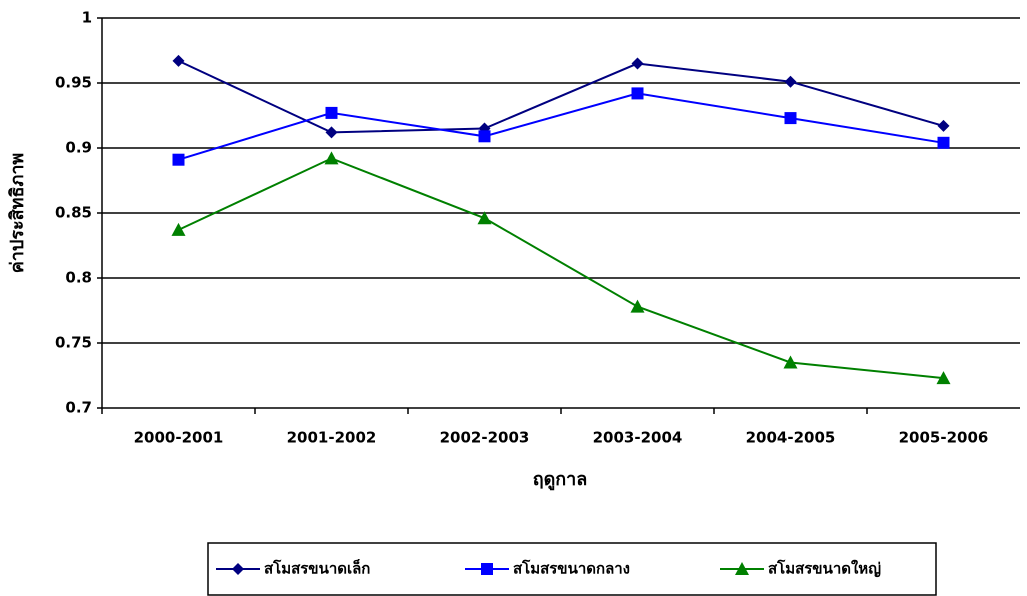 The height and width of the screenshot is (596, 1027). Describe the element at coordinates (560, 480) in the screenshot. I see `x-axis-label: ฤดูกาล` at that location.